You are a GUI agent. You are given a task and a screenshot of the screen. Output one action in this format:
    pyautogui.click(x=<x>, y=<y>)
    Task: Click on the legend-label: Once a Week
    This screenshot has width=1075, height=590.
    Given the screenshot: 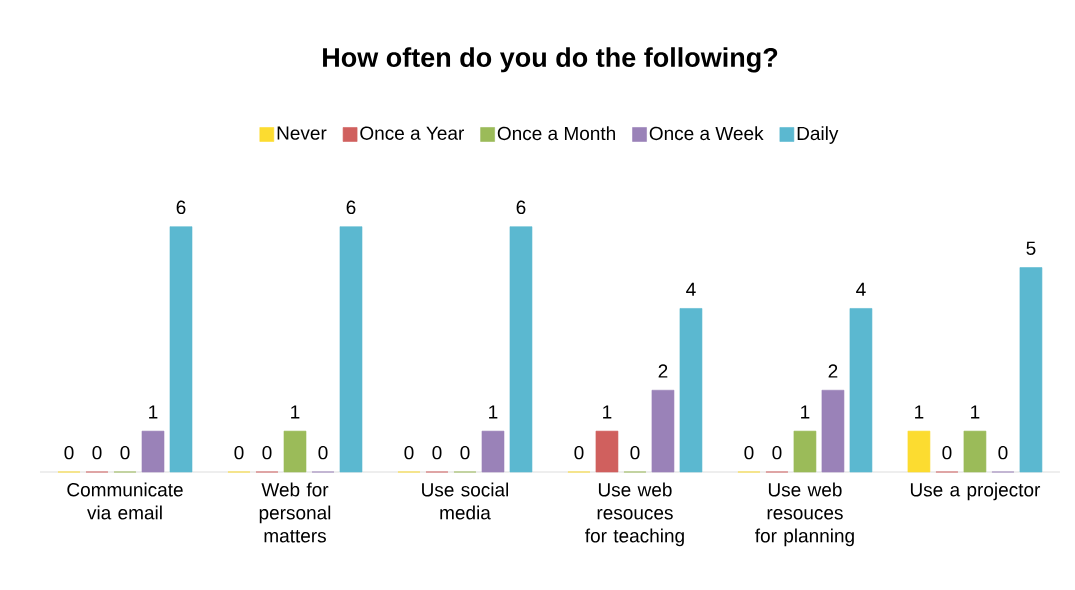 What is the action you would take?
    pyautogui.click(x=706, y=133)
    